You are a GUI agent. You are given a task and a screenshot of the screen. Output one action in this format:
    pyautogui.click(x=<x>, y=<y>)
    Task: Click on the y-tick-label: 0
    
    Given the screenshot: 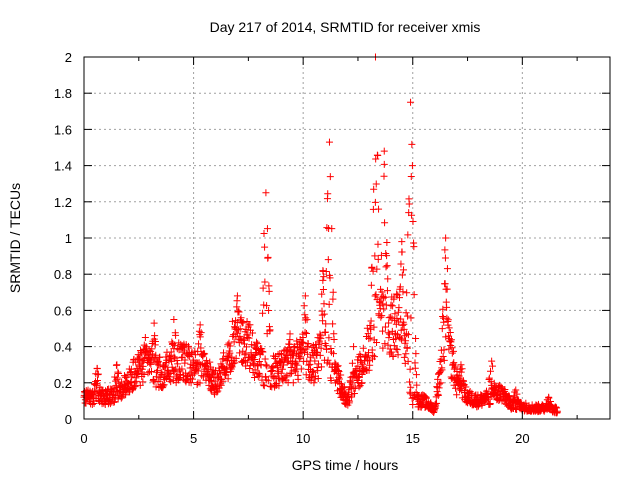 What is the action you would take?
    pyautogui.click(x=68, y=419)
    